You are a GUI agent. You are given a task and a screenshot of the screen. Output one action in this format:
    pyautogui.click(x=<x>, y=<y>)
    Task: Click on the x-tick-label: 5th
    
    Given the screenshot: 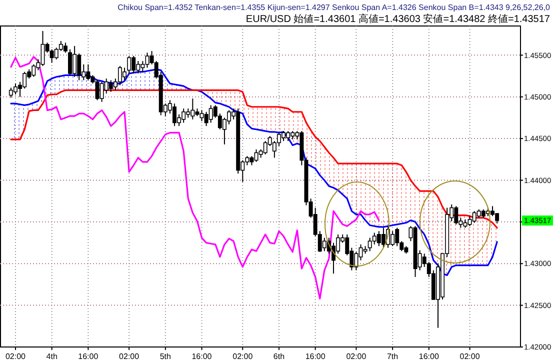 What is the action you would take?
    pyautogui.click(x=165, y=356)
    